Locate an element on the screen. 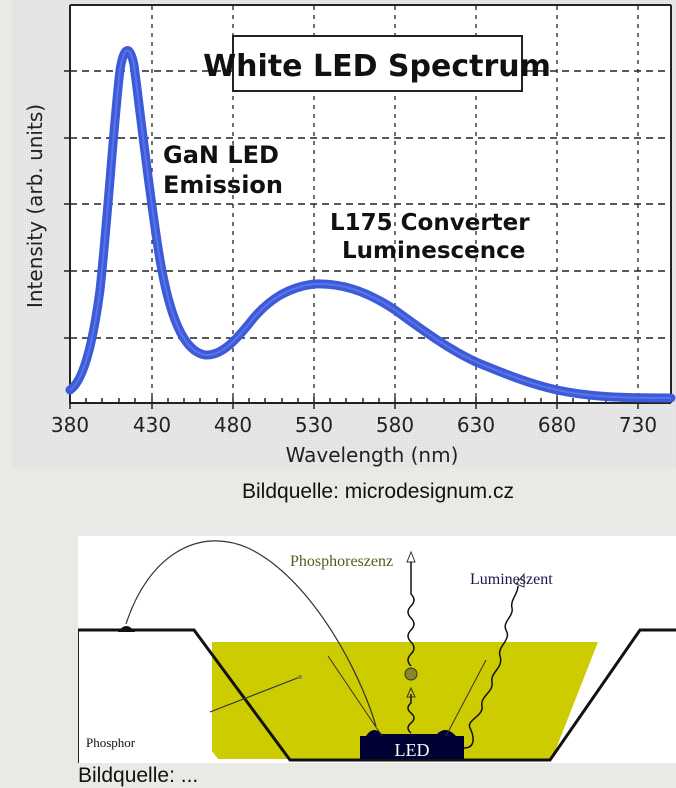 The height and width of the screenshot is (788, 676). excitation-arrowhead is located at coordinates (411, 692).